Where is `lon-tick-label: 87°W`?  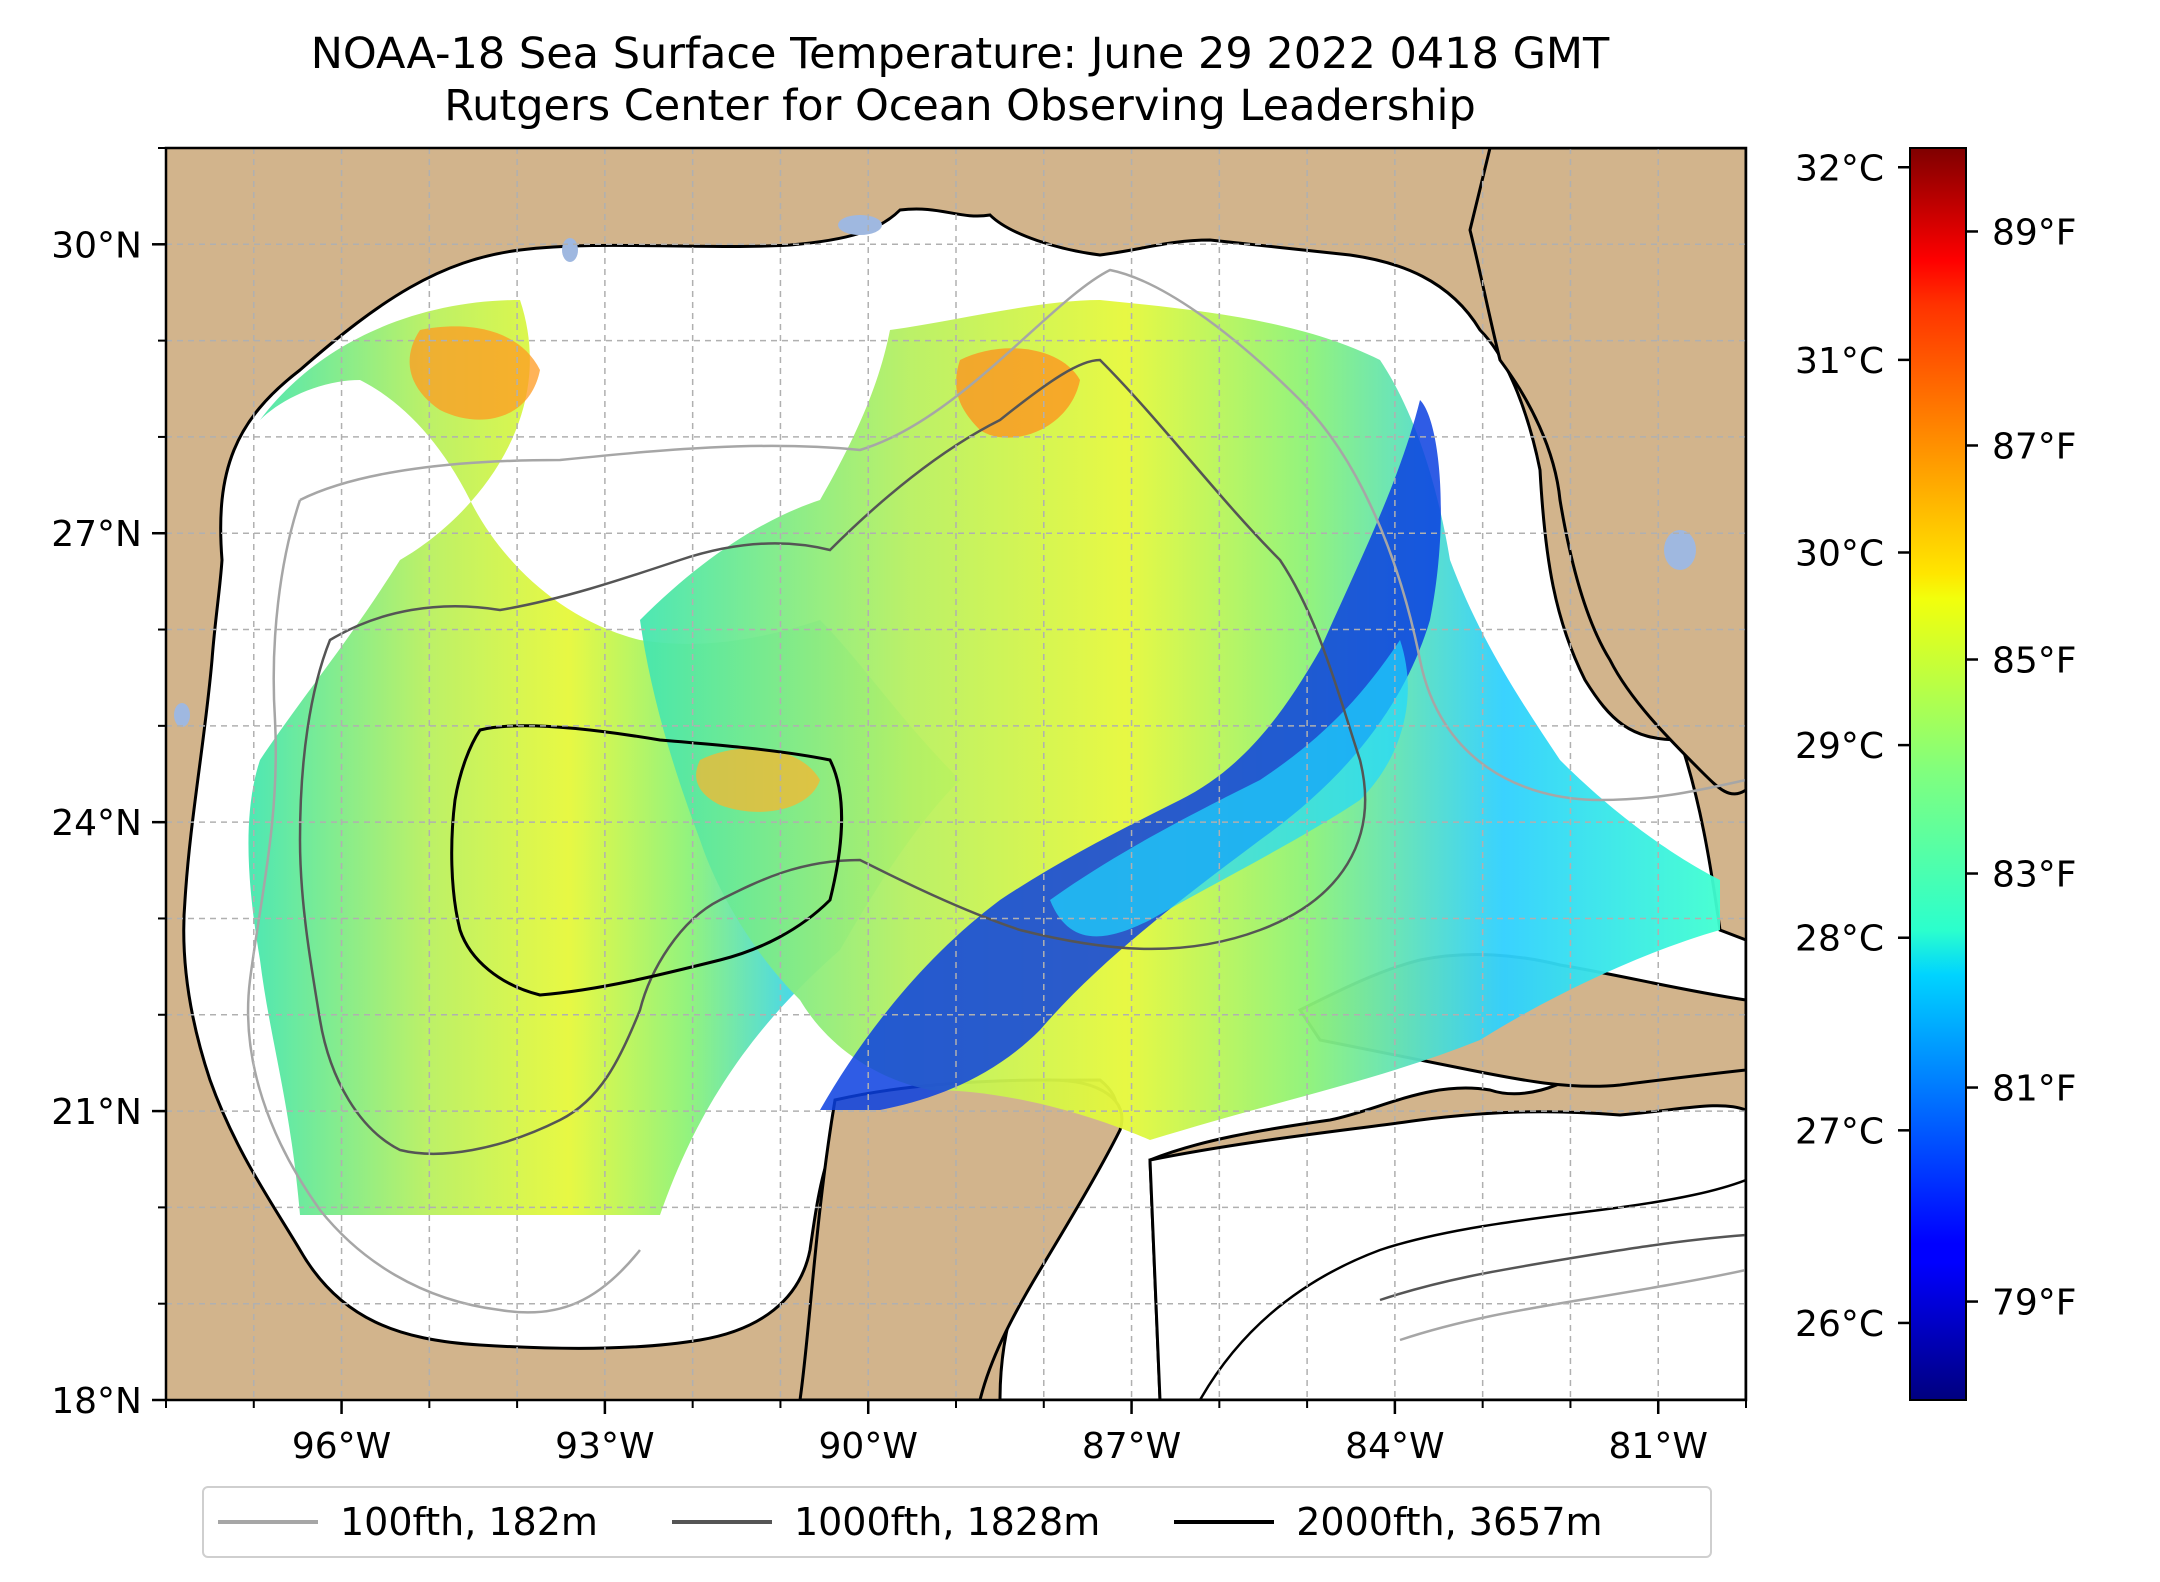
lon-tick-label: 87°W is located at coordinates (1131, 1446).